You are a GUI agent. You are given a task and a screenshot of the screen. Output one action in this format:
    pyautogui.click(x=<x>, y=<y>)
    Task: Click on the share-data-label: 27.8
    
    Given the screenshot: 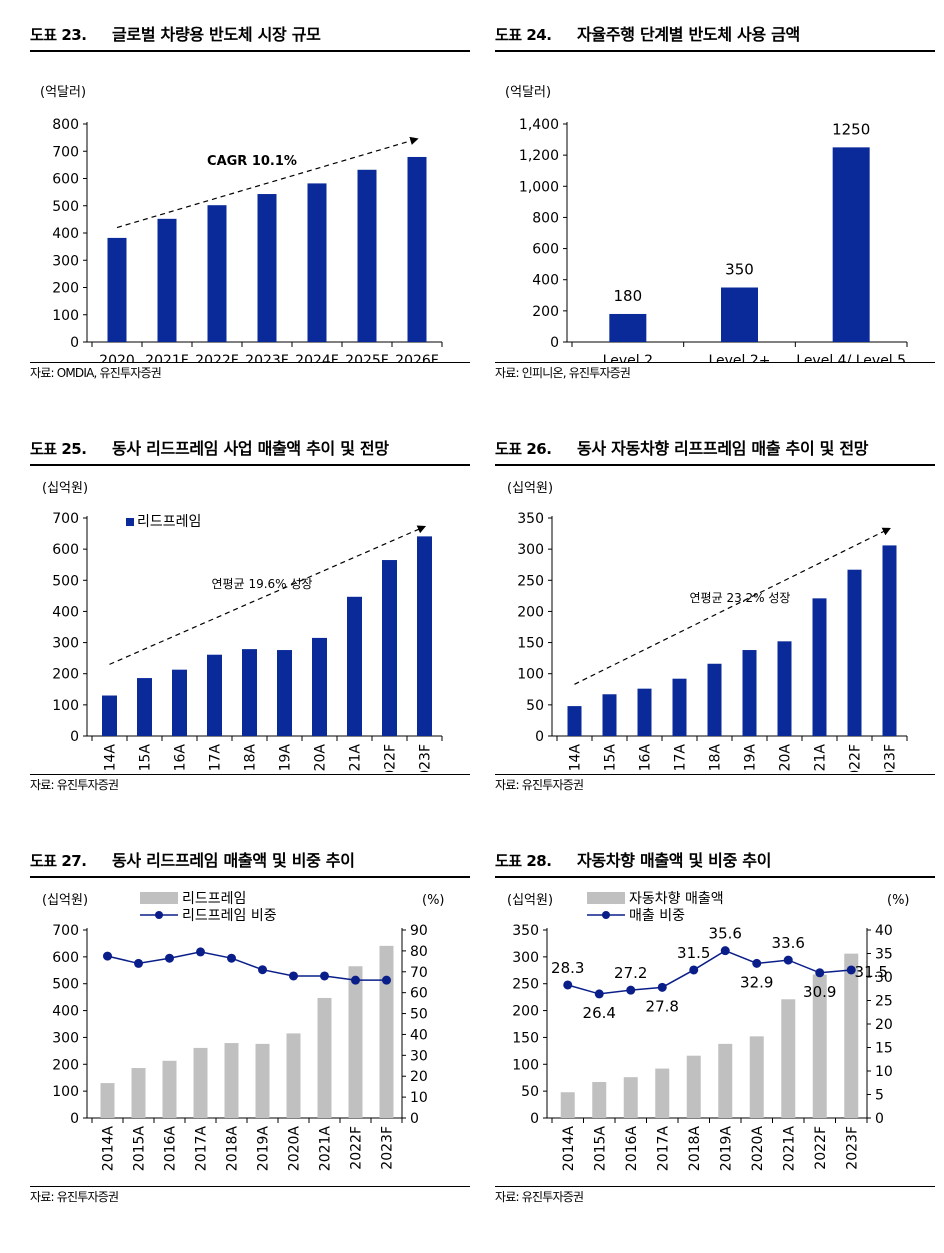 What is the action you would take?
    pyautogui.click(x=662, y=1006)
    